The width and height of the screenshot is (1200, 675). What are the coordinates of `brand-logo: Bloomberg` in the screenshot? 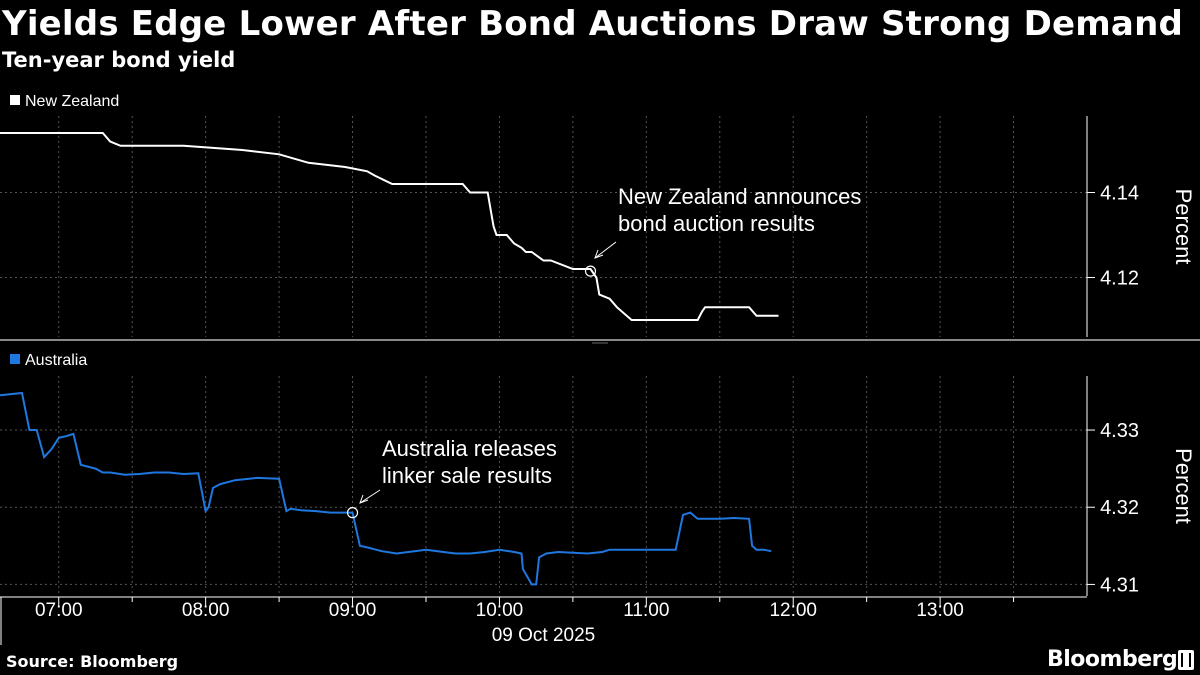 It's located at (1112, 659).